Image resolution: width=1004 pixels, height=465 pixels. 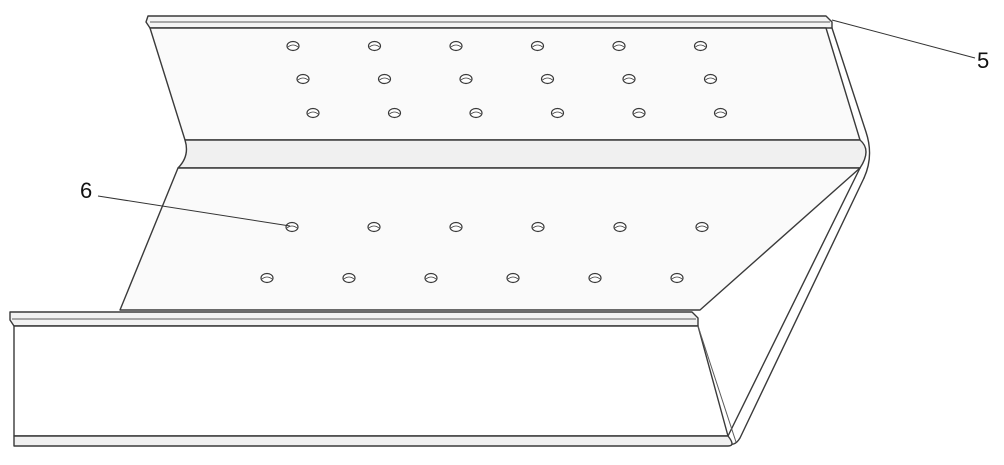 What do you see at coordinates (522, 154) in the screenshot?
I see `bottom-bend` at bounding box center [522, 154].